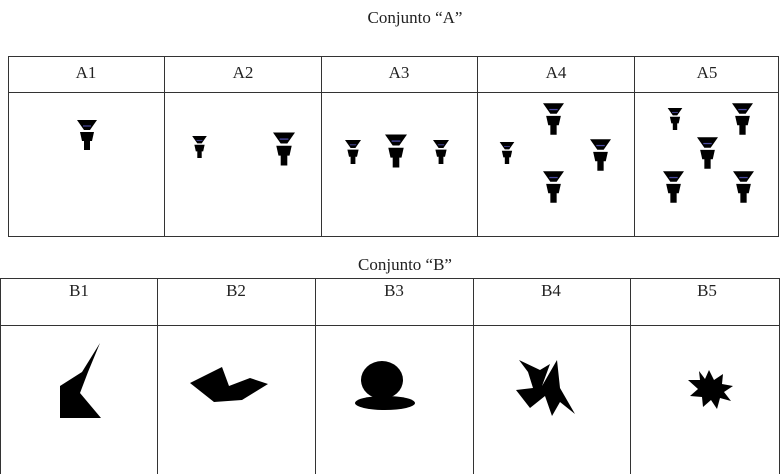 This screenshot has height=474, width=780. I want to click on column-header: A4, so click(556, 72).